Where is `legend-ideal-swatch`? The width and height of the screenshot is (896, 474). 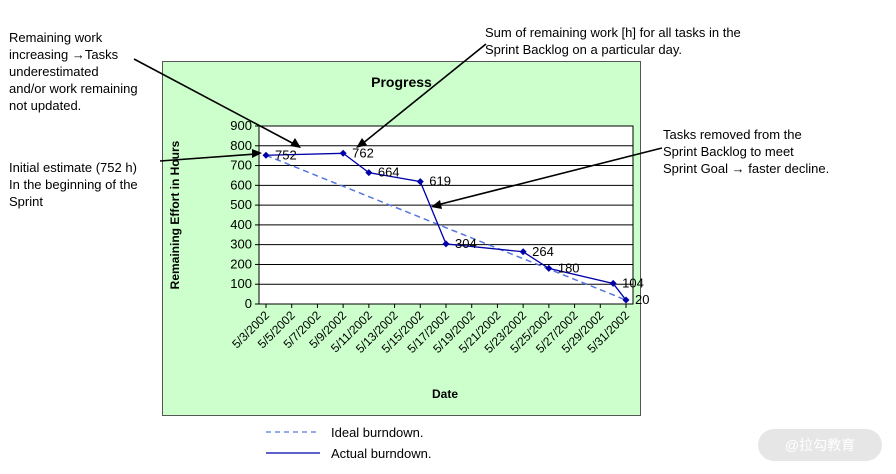
legend-ideal-swatch is located at coordinates (293, 432).